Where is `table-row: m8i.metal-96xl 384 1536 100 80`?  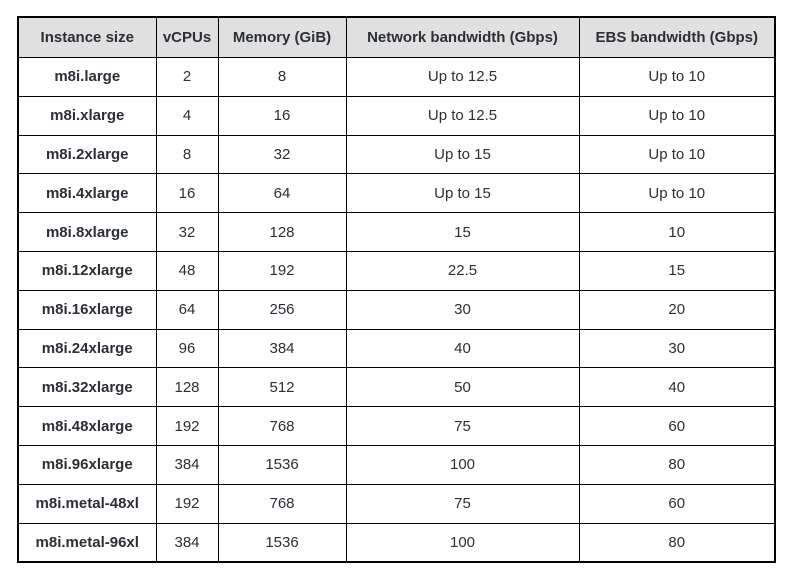 table-row: m8i.metal-96xl 384 1536 100 80 is located at coordinates (396, 542).